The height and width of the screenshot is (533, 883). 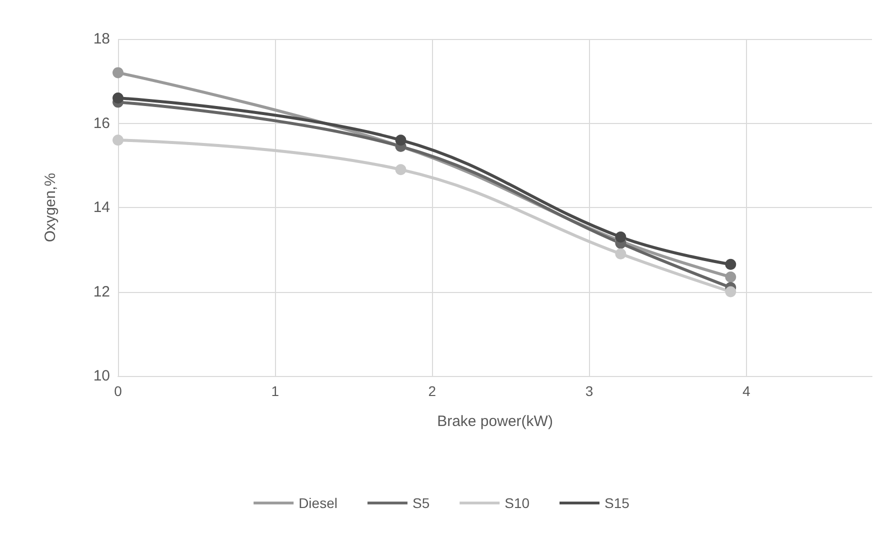 I want to click on x-tick-label: 2, so click(x=432, y=391).